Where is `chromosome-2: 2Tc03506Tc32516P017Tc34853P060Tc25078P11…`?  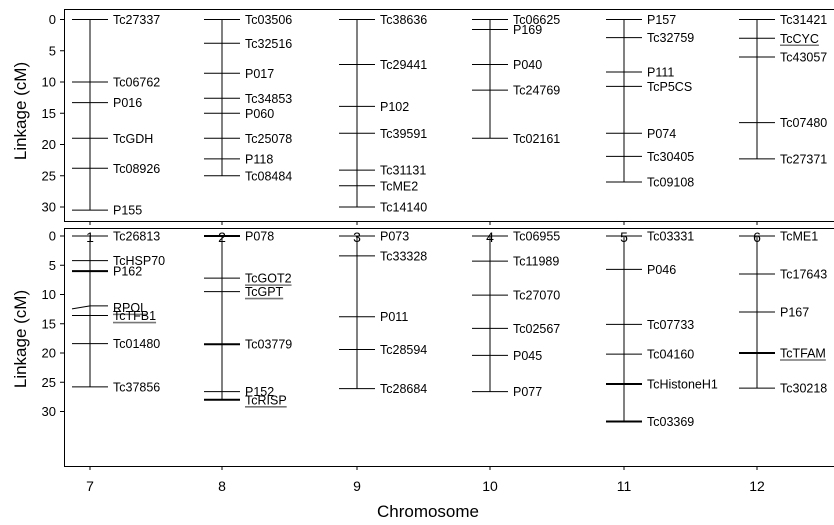 chromosome-2: 2Tc03506Tc32516P017Tc34853P060Tc25078P11… is located at coordinates (248, 129).